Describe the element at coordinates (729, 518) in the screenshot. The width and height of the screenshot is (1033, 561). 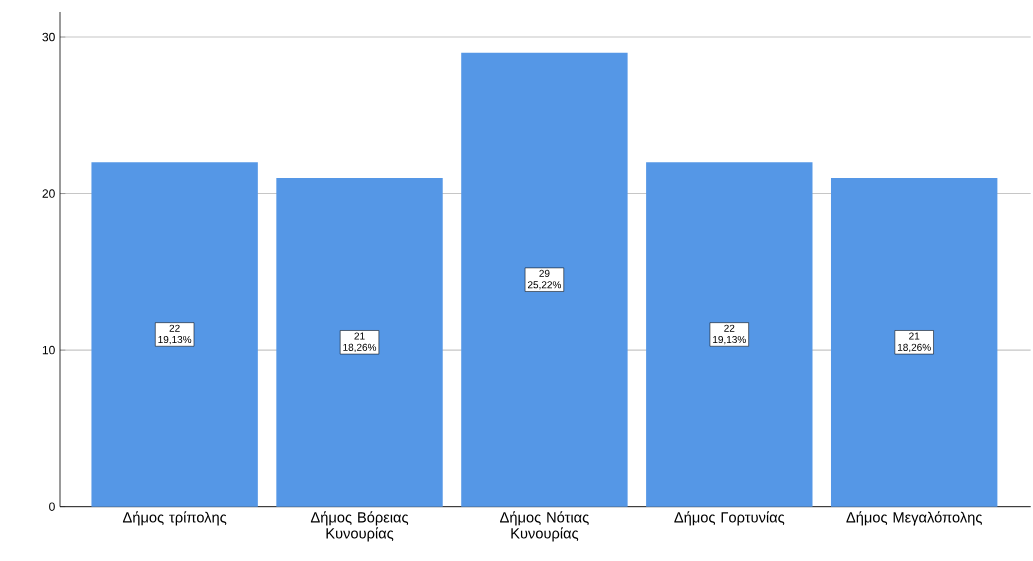
I see `x-tick-label: Δήμος Γορτυνίας` at that location.